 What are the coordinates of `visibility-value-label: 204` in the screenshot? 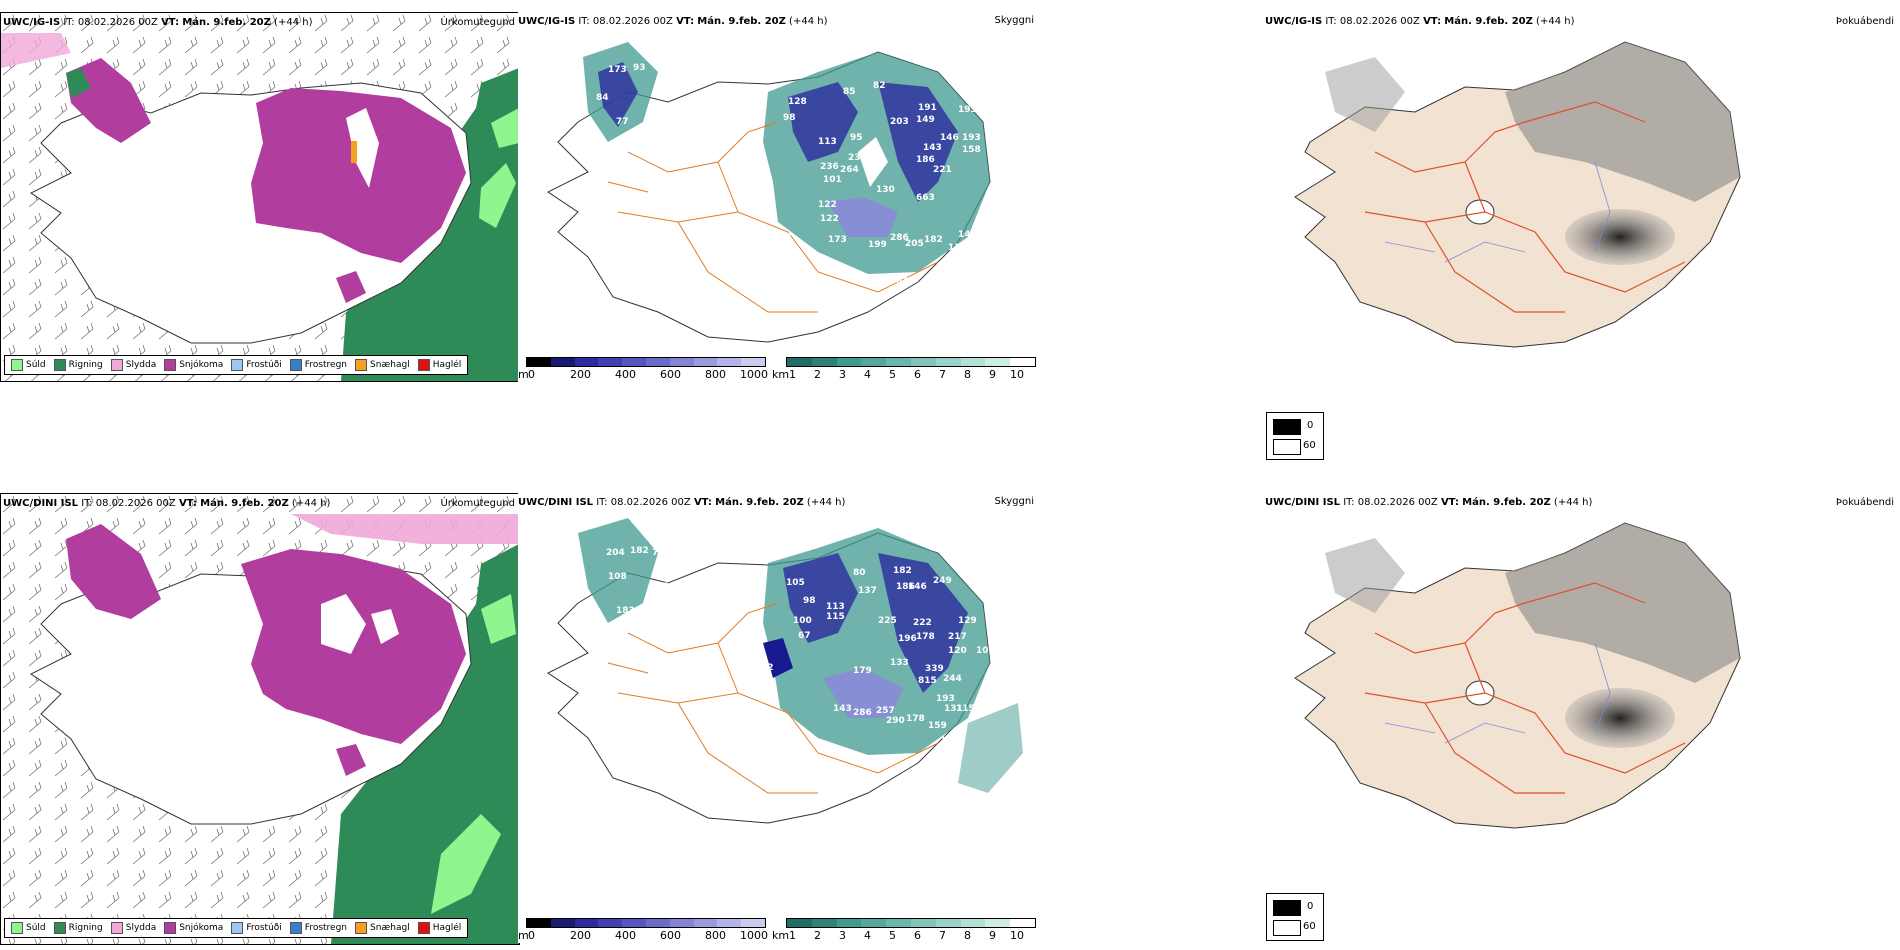 It's located at (615, 553).